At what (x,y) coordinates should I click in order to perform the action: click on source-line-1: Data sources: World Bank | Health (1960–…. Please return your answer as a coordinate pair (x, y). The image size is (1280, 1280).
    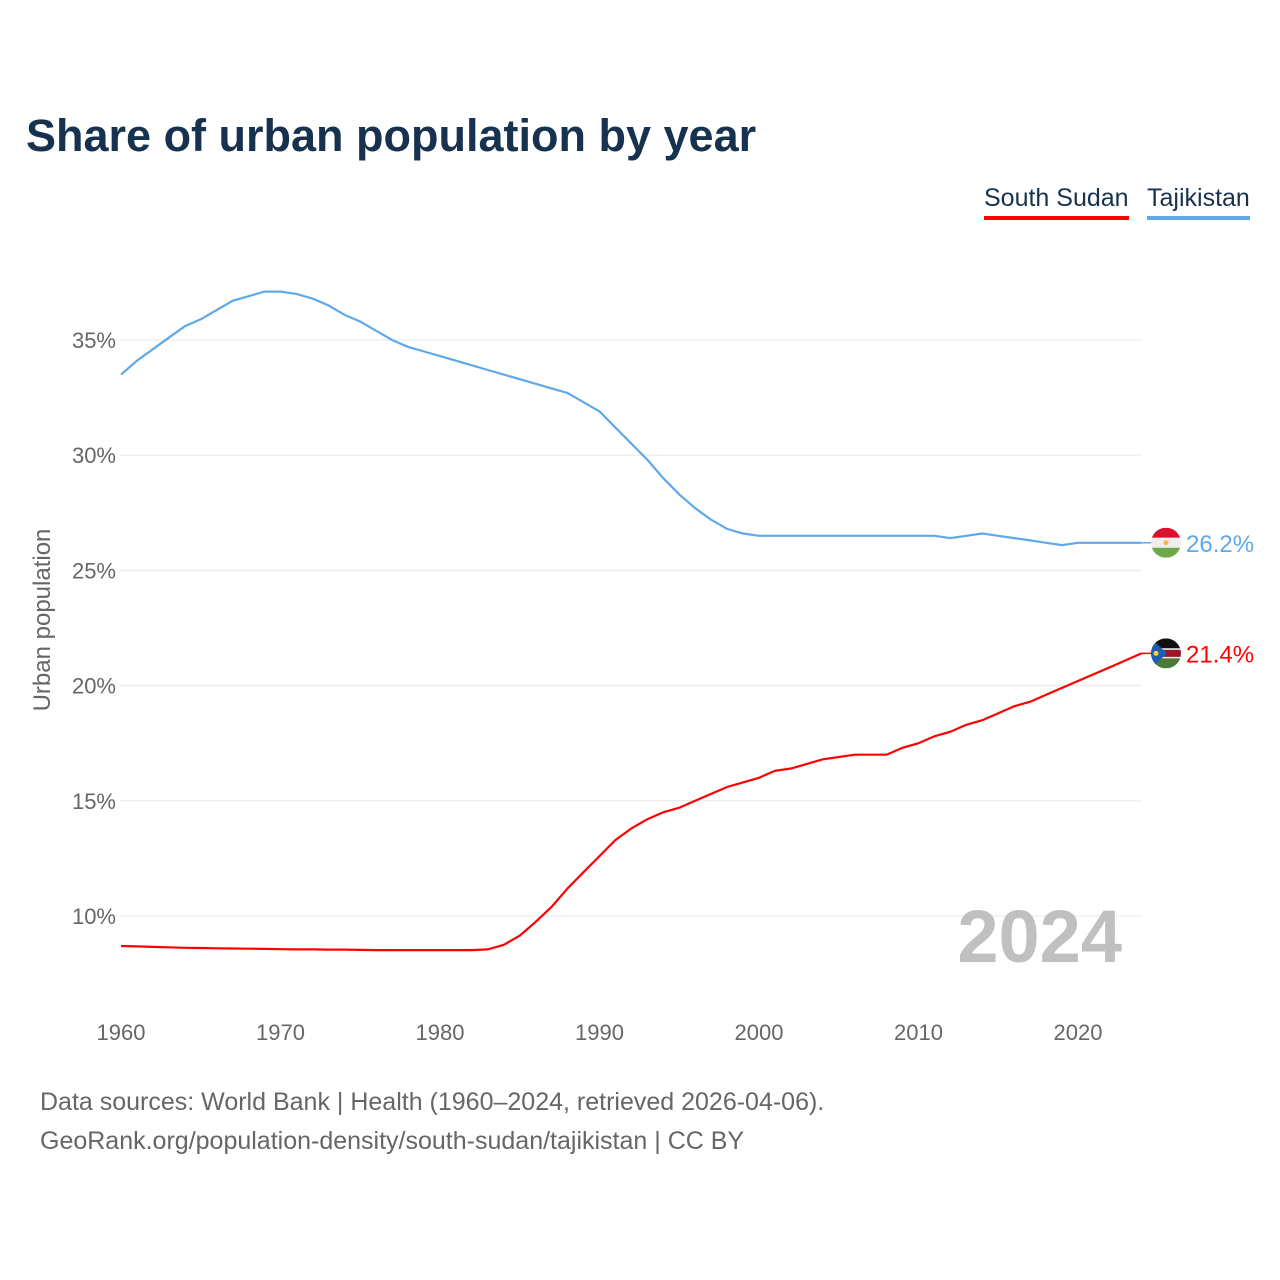
    Looking at the image, I should click on (432, 1102).